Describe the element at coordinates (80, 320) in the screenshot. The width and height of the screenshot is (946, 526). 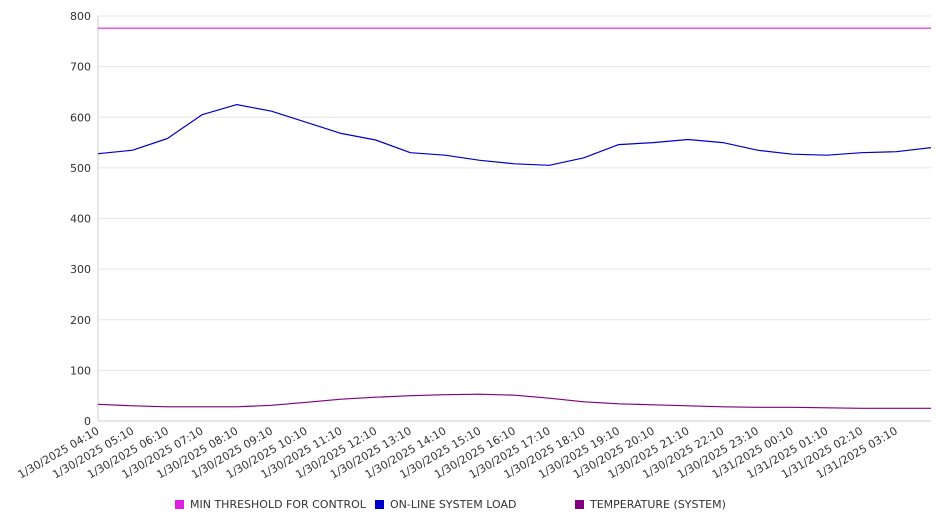
I see `y-tick-label: 200` at that location.